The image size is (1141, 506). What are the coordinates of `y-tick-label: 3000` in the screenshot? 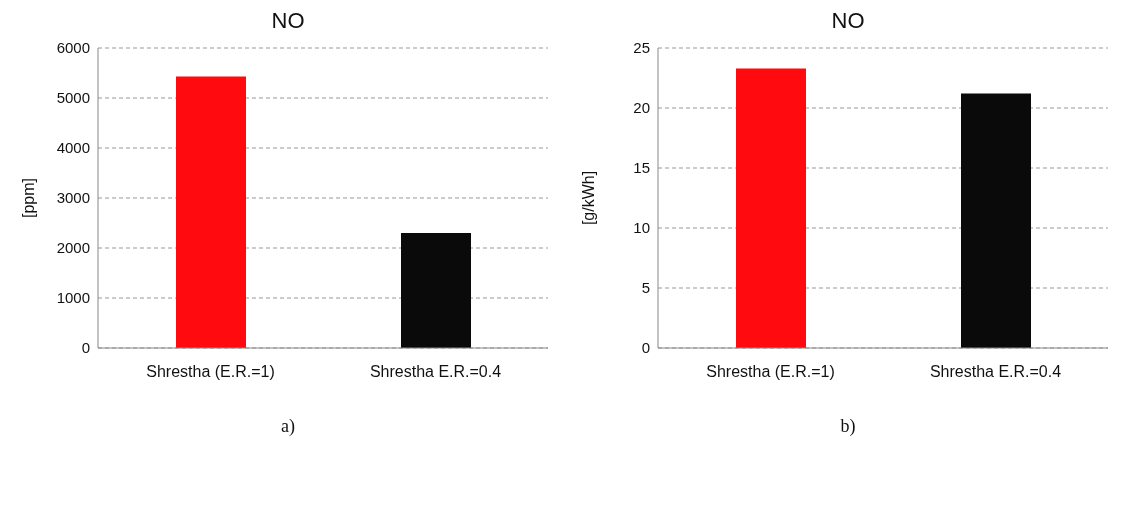 It's located at (73, 198).